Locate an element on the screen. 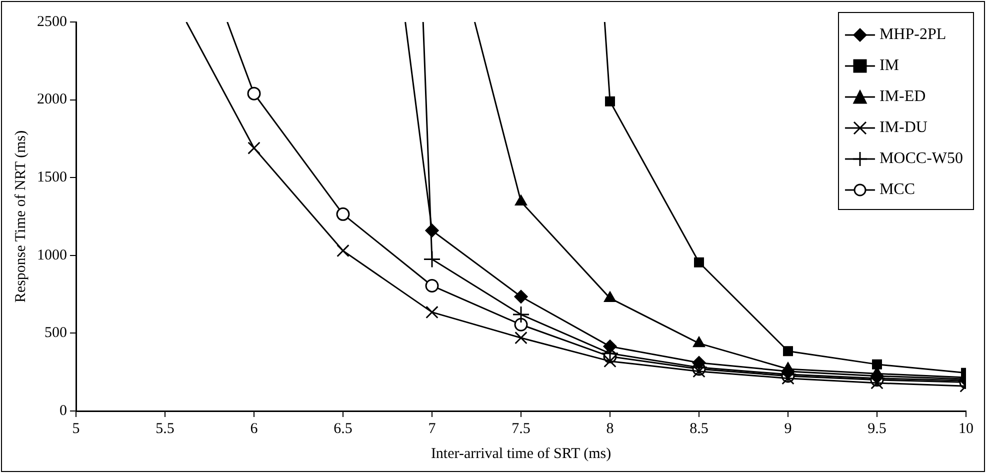  y-tick-label: 500 is located at coordinates (55, 333).